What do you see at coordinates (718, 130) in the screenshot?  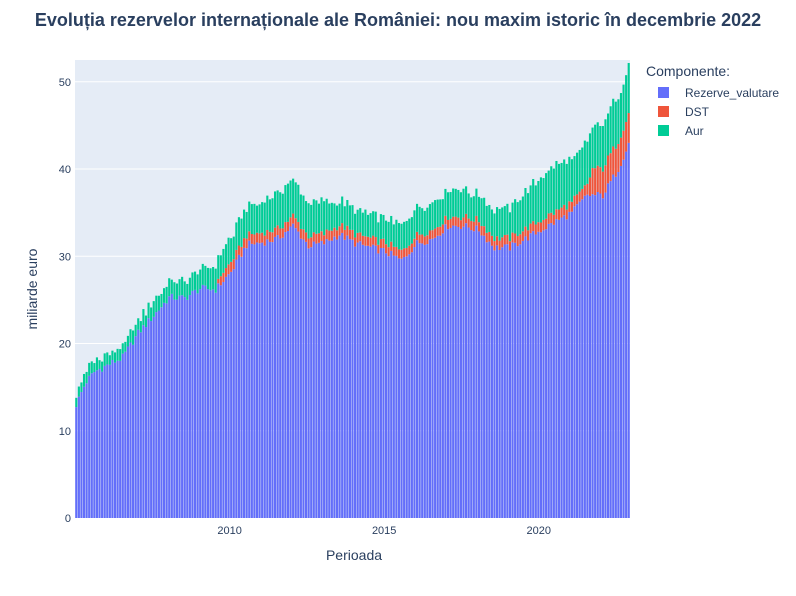 I see `legend-item-aur: Aur` at bounding box center [718, 130].